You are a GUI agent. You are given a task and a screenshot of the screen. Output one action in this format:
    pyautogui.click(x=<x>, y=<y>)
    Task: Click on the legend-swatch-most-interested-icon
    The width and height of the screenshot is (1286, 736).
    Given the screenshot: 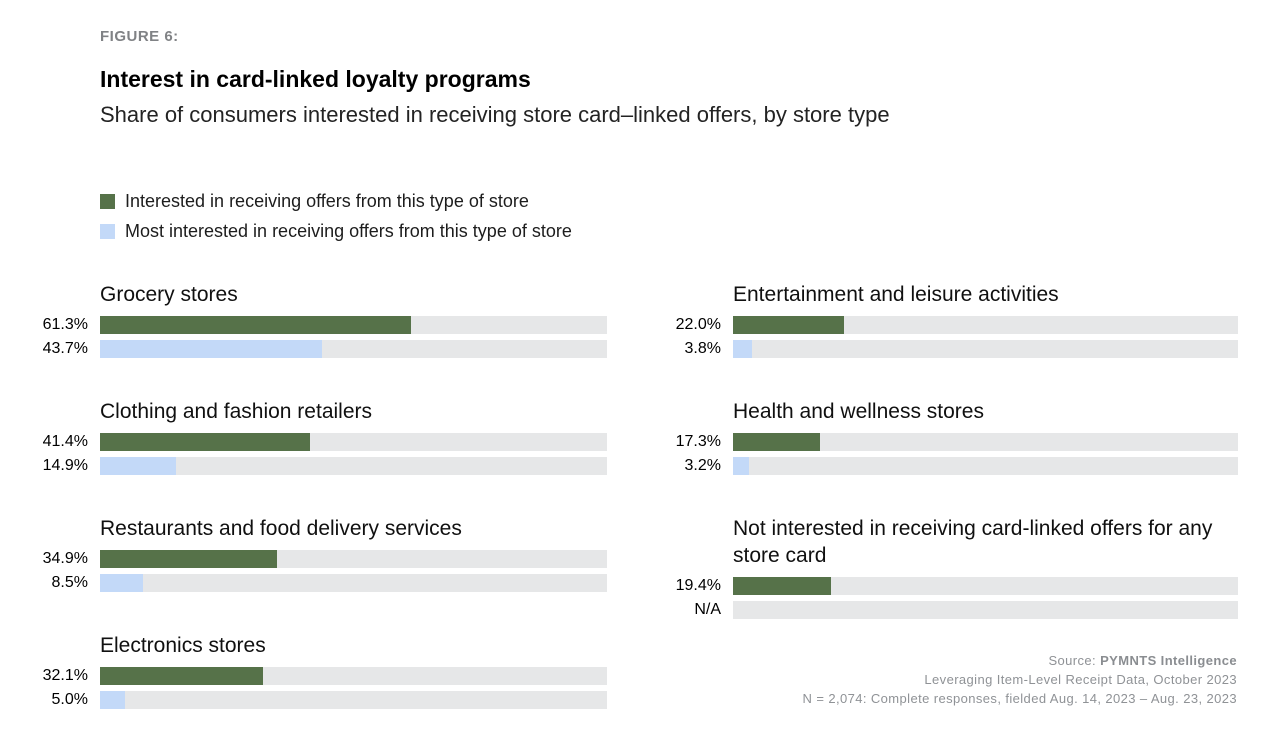 What is the action you would take?
    pyautogui.click(x=107, y=231)
    